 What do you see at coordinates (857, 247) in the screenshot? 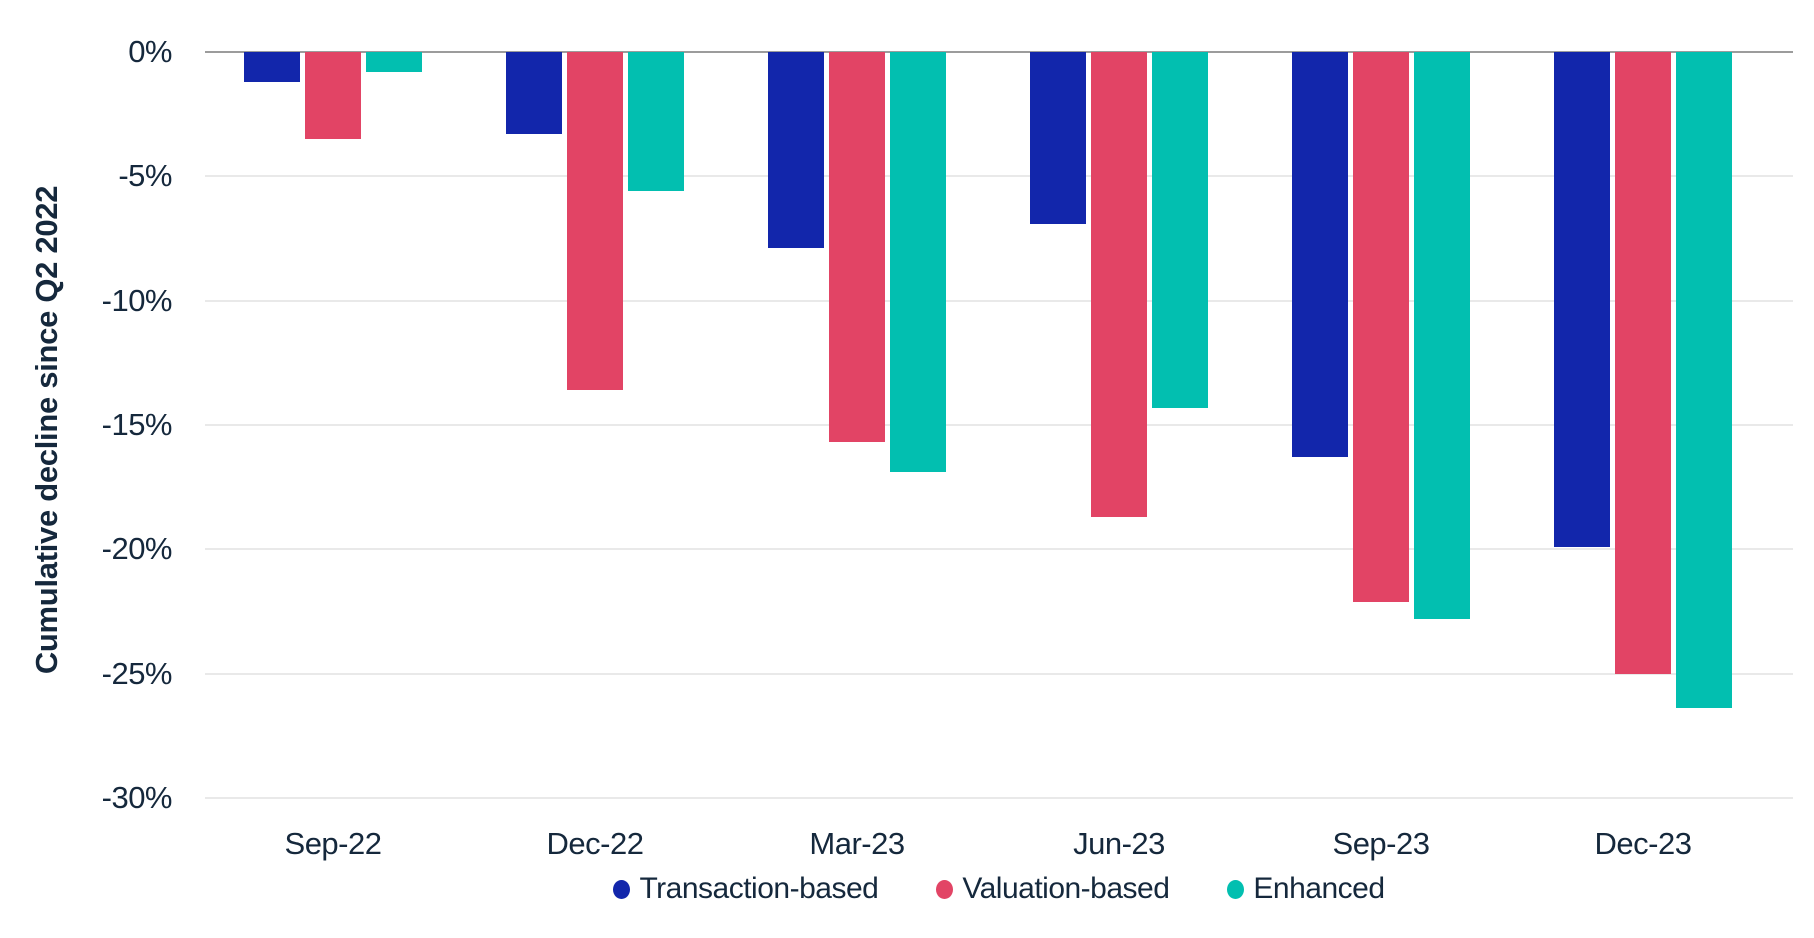
I see `bar-mar-23-valuation-based` at bounding box center [857, 247].